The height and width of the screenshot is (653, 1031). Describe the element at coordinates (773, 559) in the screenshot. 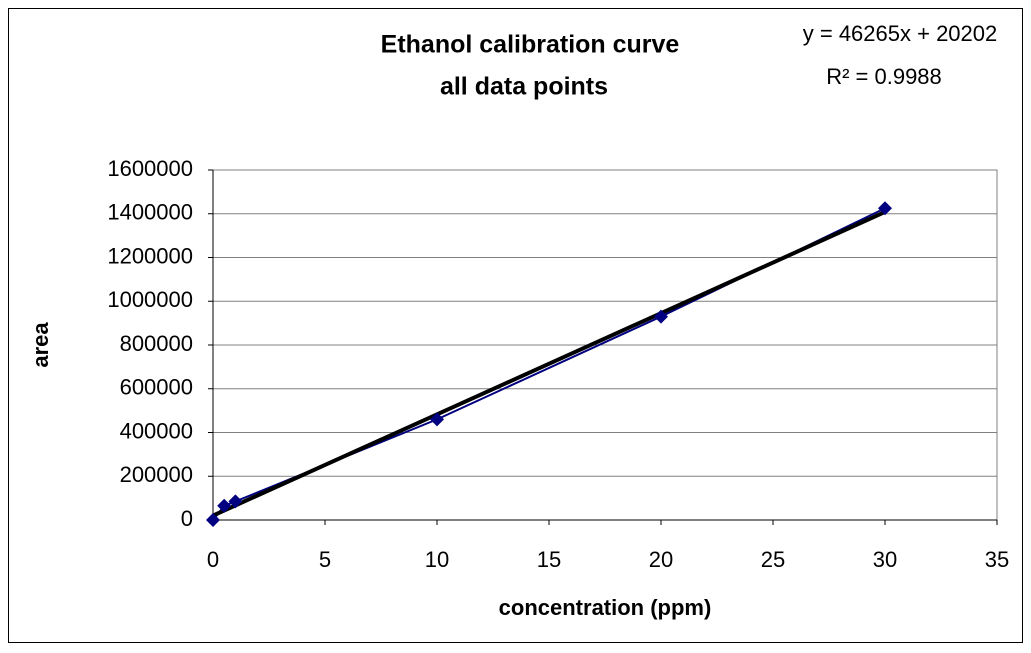

I see `x-tick-label: 25` at that location.